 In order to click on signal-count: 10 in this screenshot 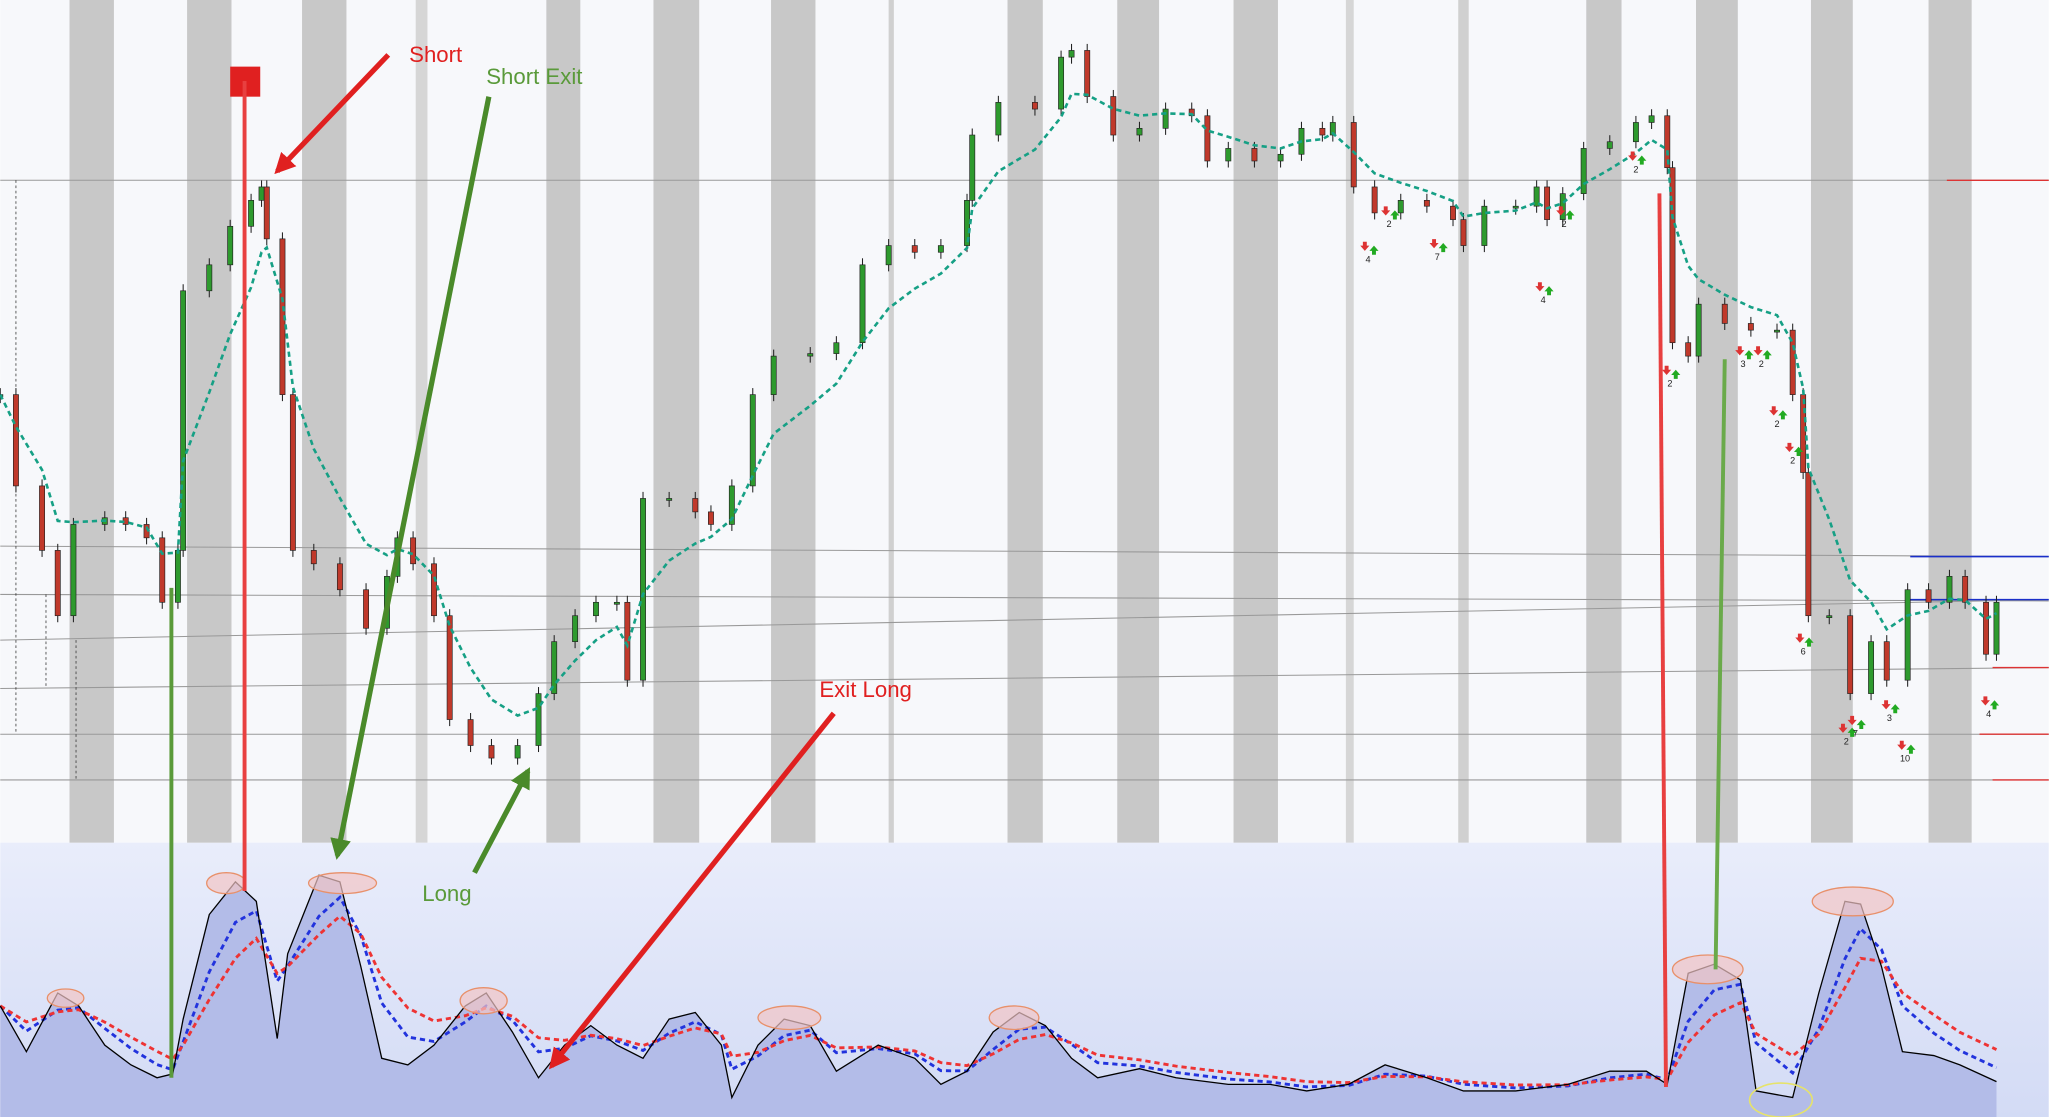, I will do `click(1905, 758)`.